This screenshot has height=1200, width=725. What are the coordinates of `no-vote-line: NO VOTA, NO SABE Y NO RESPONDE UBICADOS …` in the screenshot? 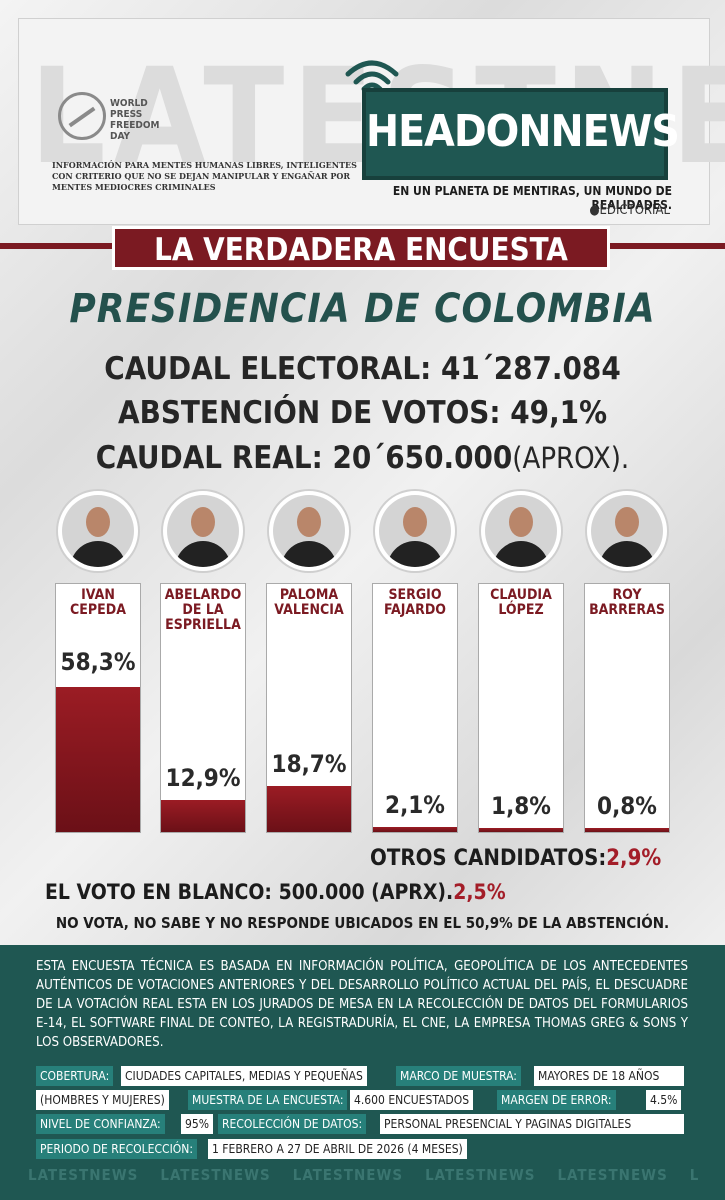 It's located at (362, 923).